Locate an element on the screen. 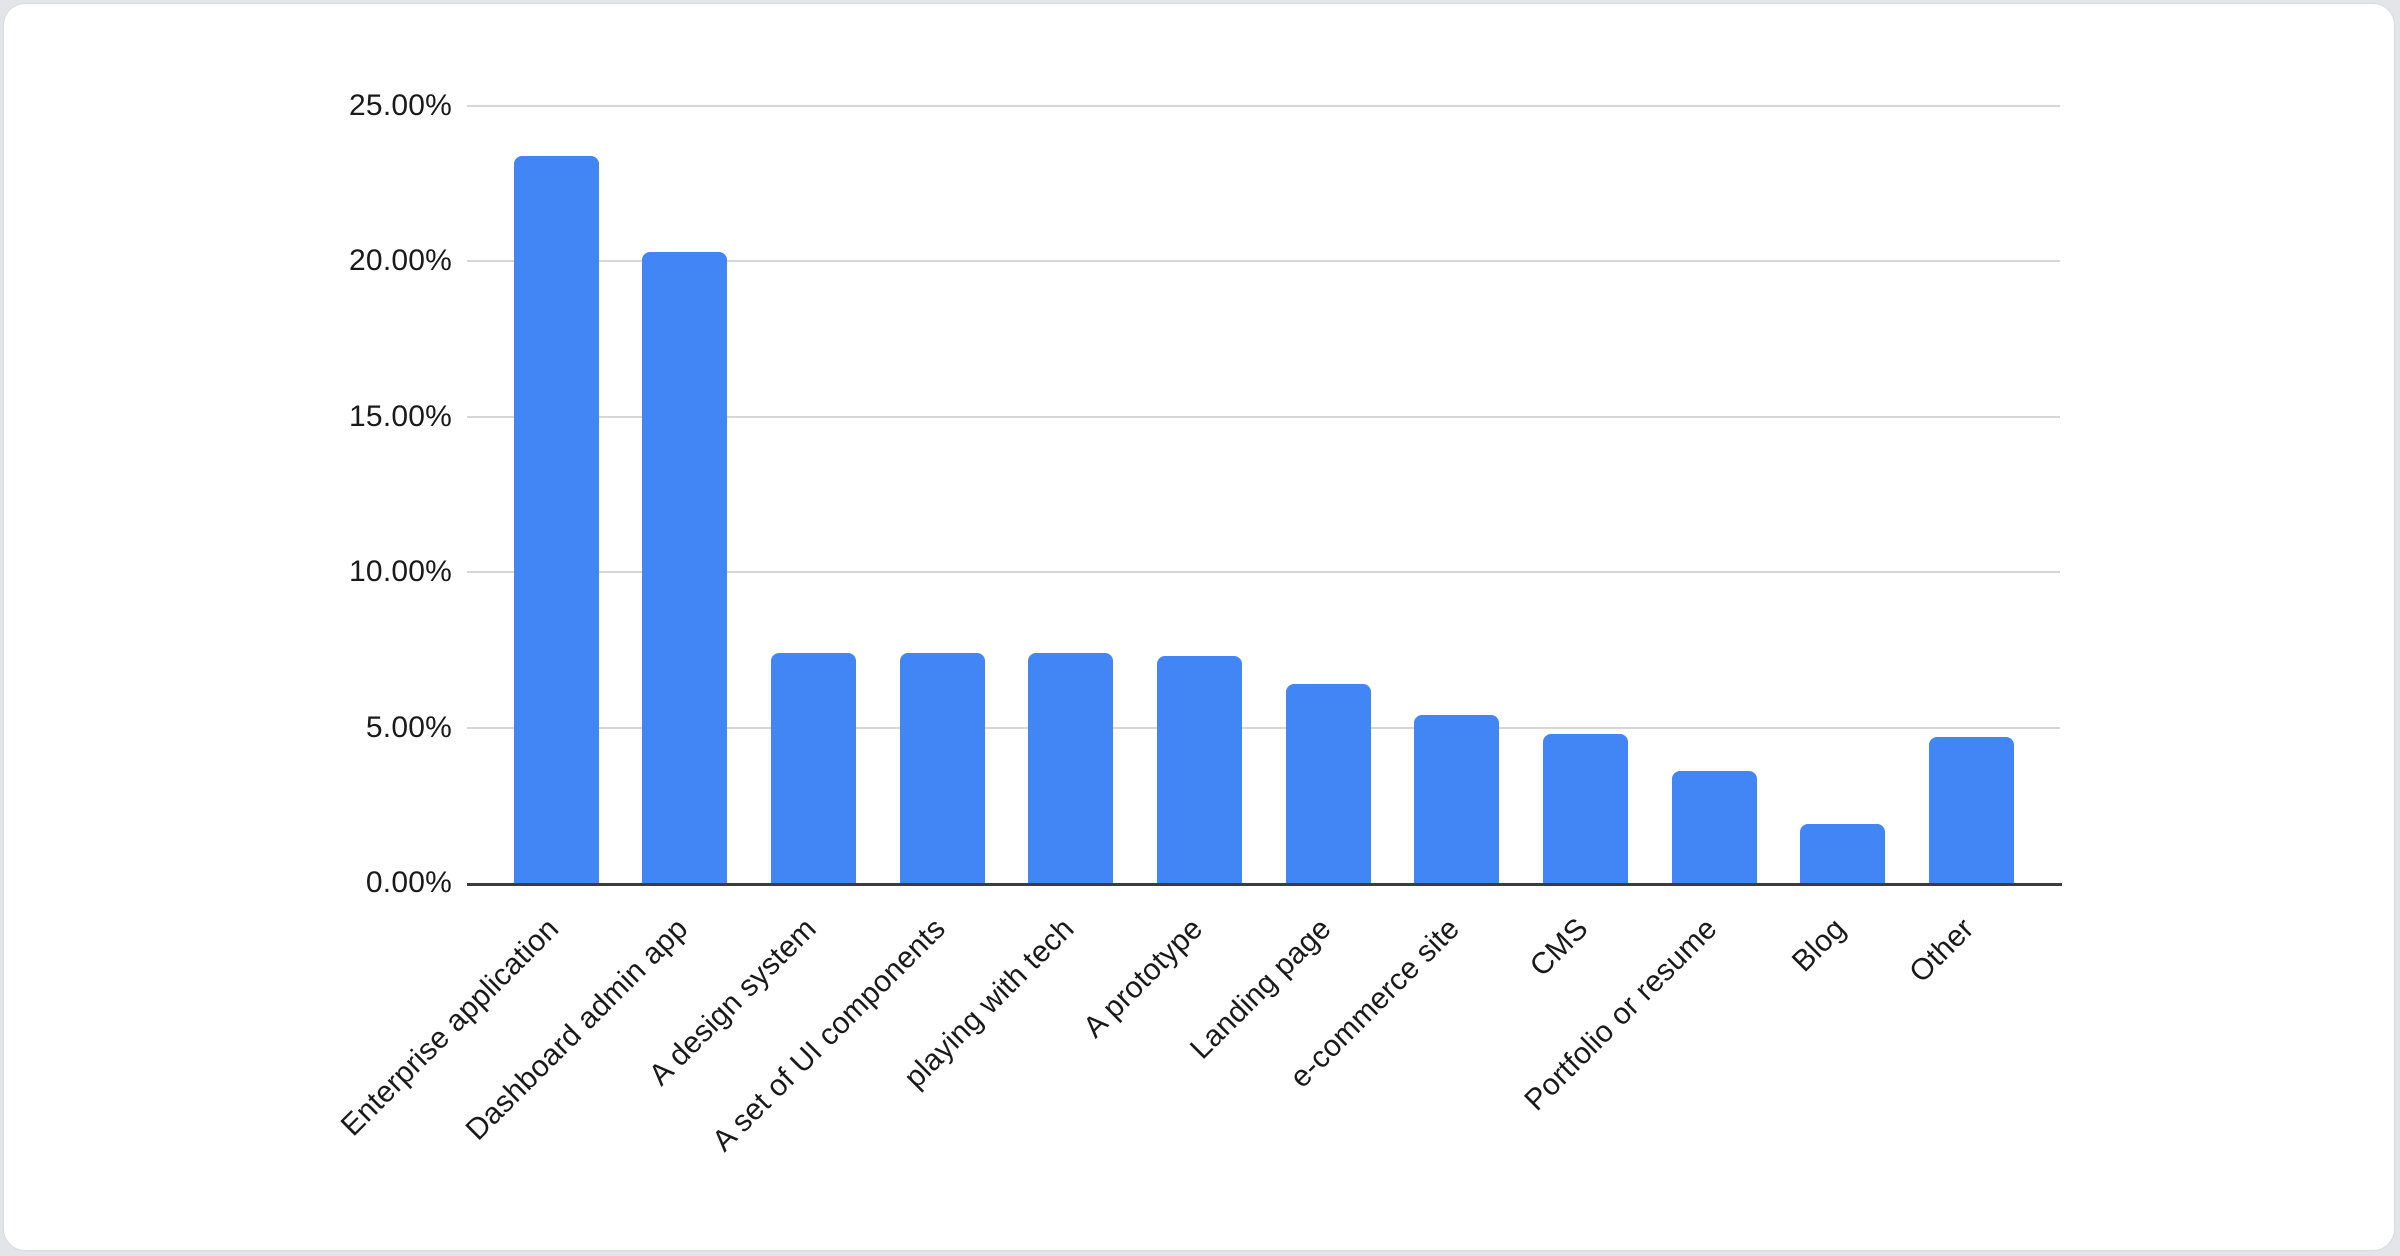 Image resolution: width=2400 pixels, height=1256 pixels. x-axis-label-blog: Blog is located at coordinates (1819, 945).